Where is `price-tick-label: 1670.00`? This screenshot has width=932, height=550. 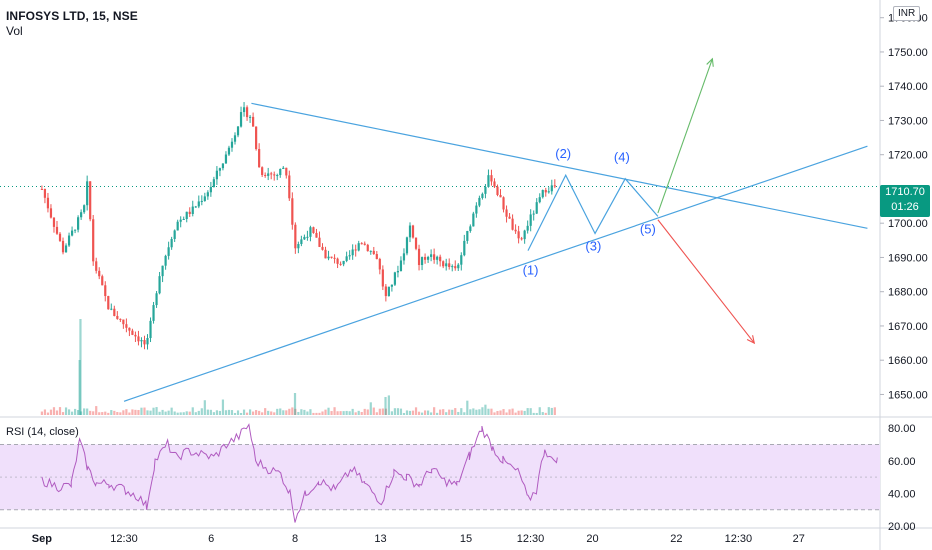 price-tick-label: 1670.00 is located at coordinates (908, 327).